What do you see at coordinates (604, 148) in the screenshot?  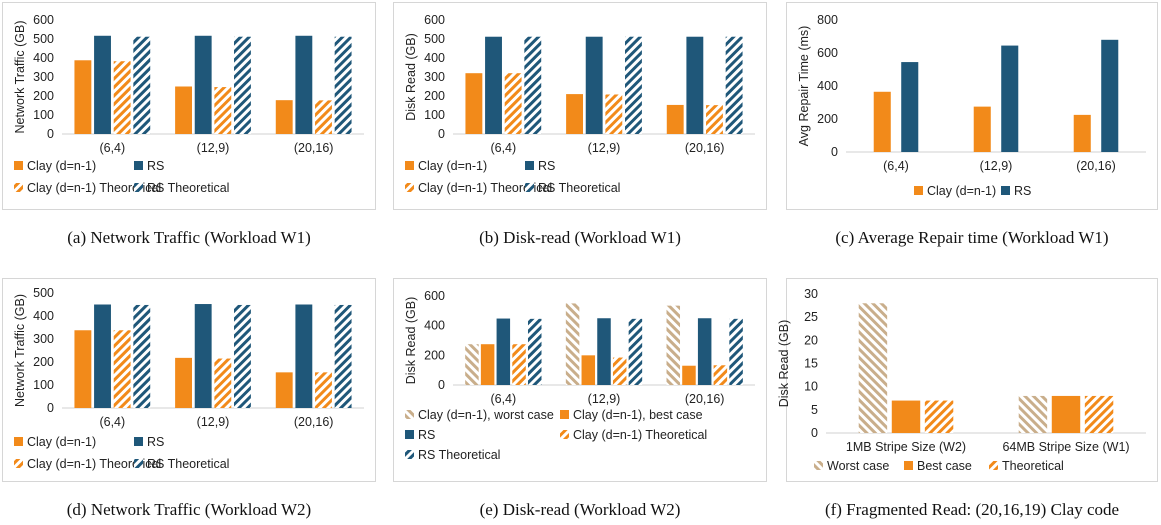 I see `x-tick-label: (12,9)` at bounding box center [604, 148].